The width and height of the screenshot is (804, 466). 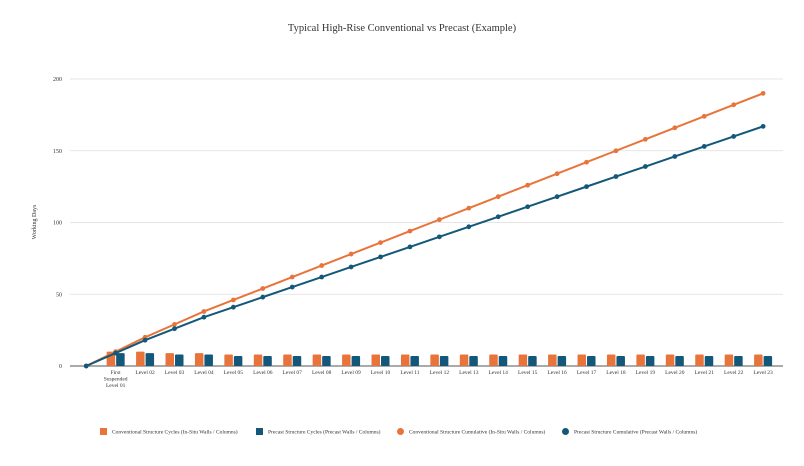 What do you see at coordinates (440, 373) in the screenshot?
I see `x-tick-label: Level 12` at bounding box center [440, 373].